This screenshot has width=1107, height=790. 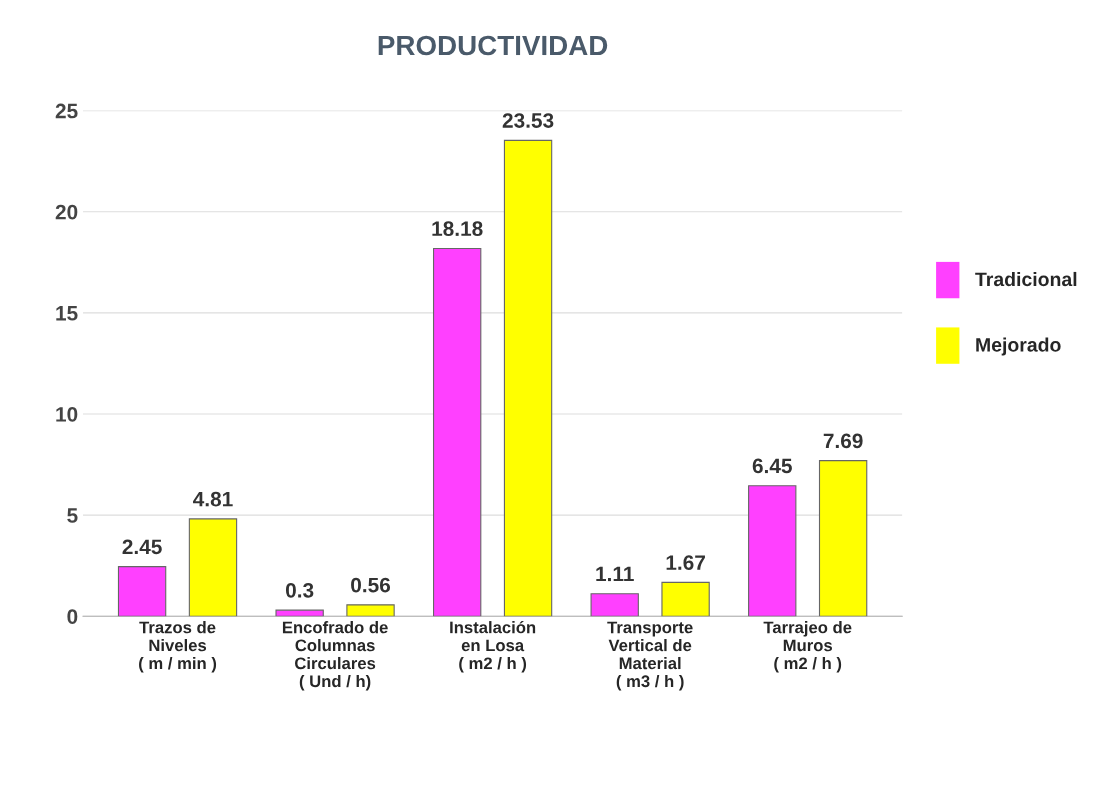 What do you see at coordinates (493, 45) in the screenshot?
I see `chart-title: PRODUCTIVIDAD` at bounding box center [493, 45].